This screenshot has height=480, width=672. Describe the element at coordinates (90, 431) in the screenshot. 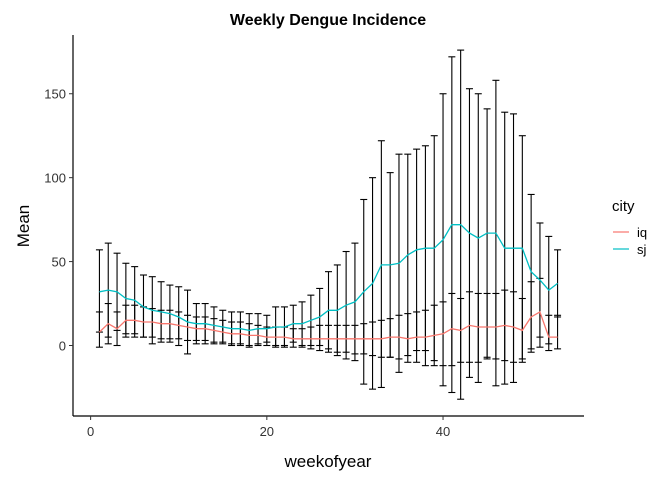

I see `x-tick-label: 0` at that location.